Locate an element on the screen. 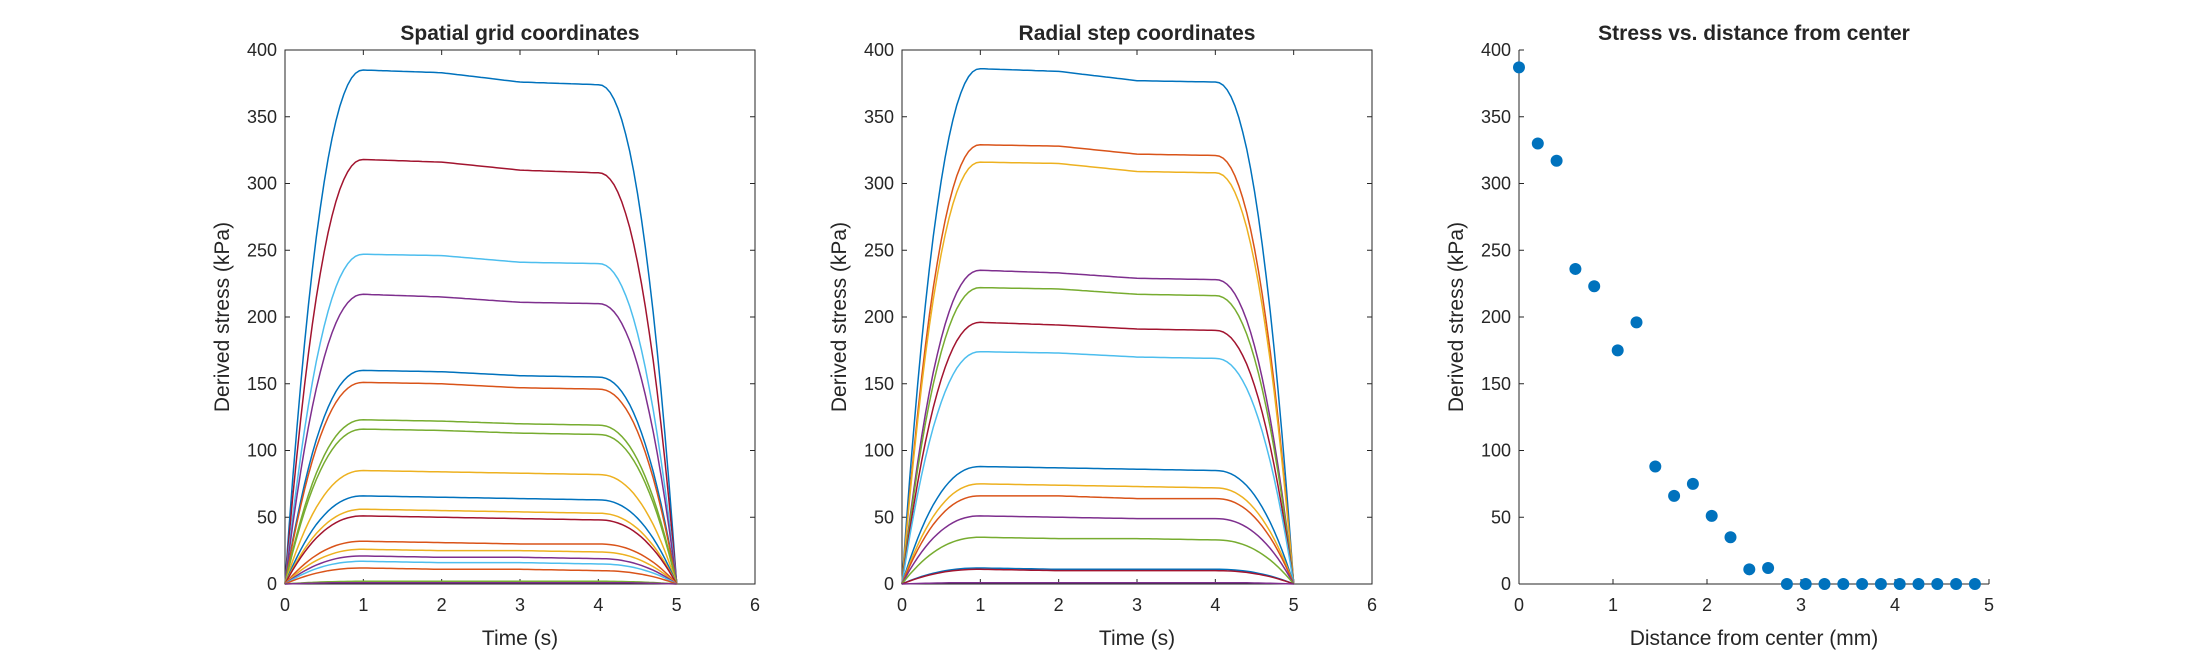 This screenshot has width=2191, height=656. chart-title: Radial step coordinates is located at coordinates (1137, 33).